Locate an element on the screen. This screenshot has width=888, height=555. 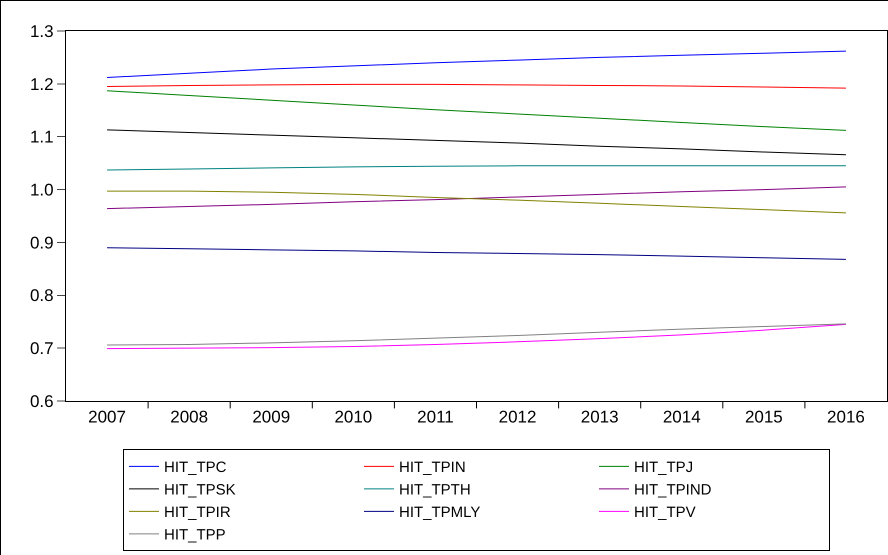
legend-label: HIT_TPV is located at coordinates (665, 513).